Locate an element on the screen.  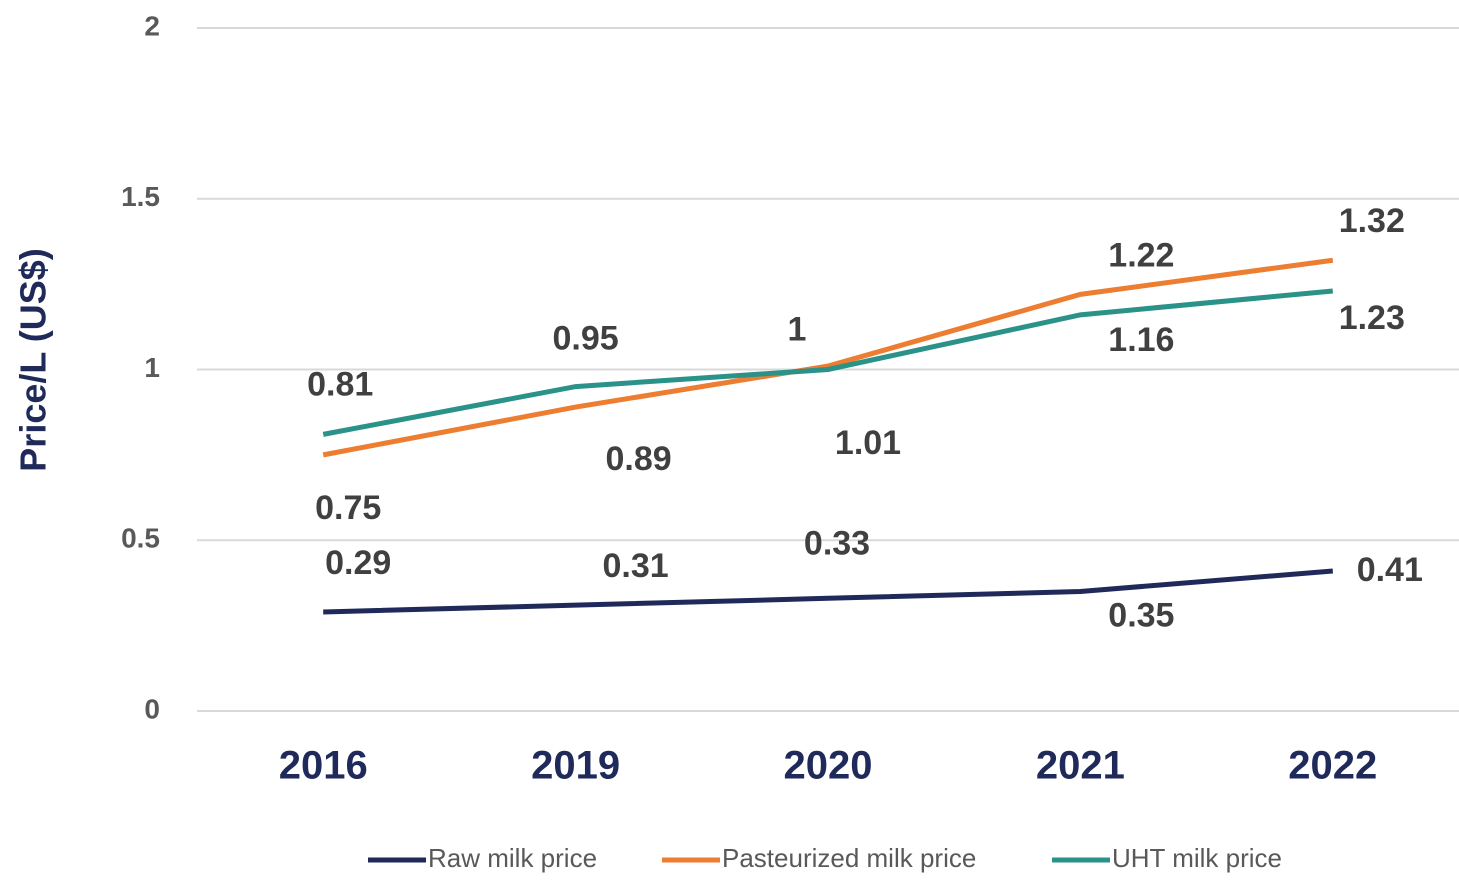
legend-label: Raw milk price is located at coordinates (512, 858).